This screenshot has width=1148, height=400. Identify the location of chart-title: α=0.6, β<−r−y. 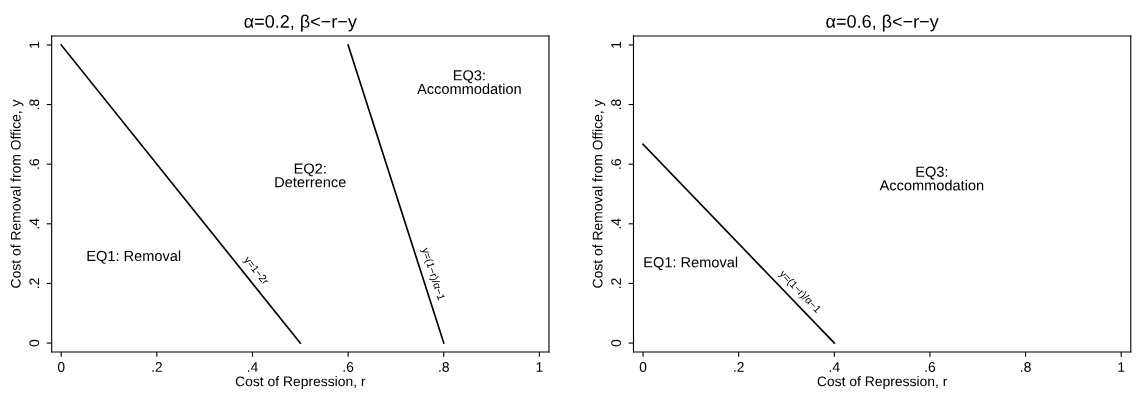
(882, 23).